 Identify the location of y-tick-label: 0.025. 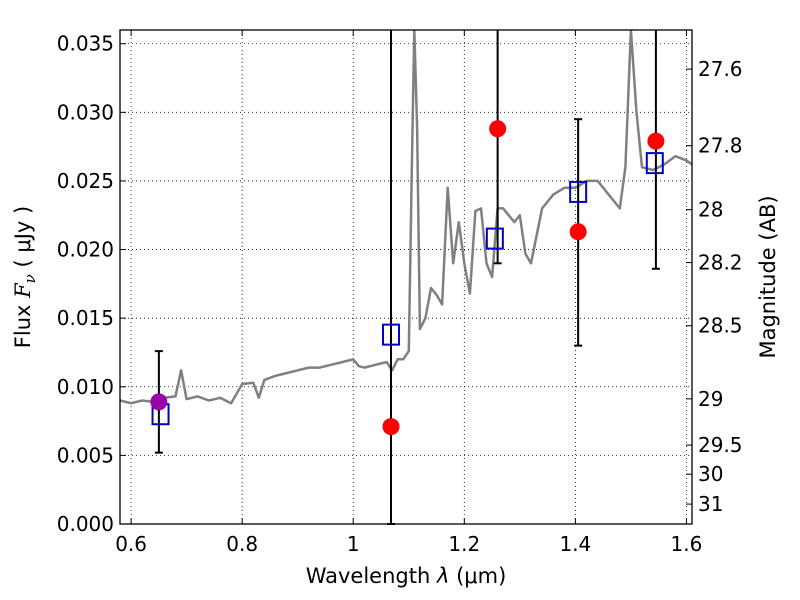
(85, 181).